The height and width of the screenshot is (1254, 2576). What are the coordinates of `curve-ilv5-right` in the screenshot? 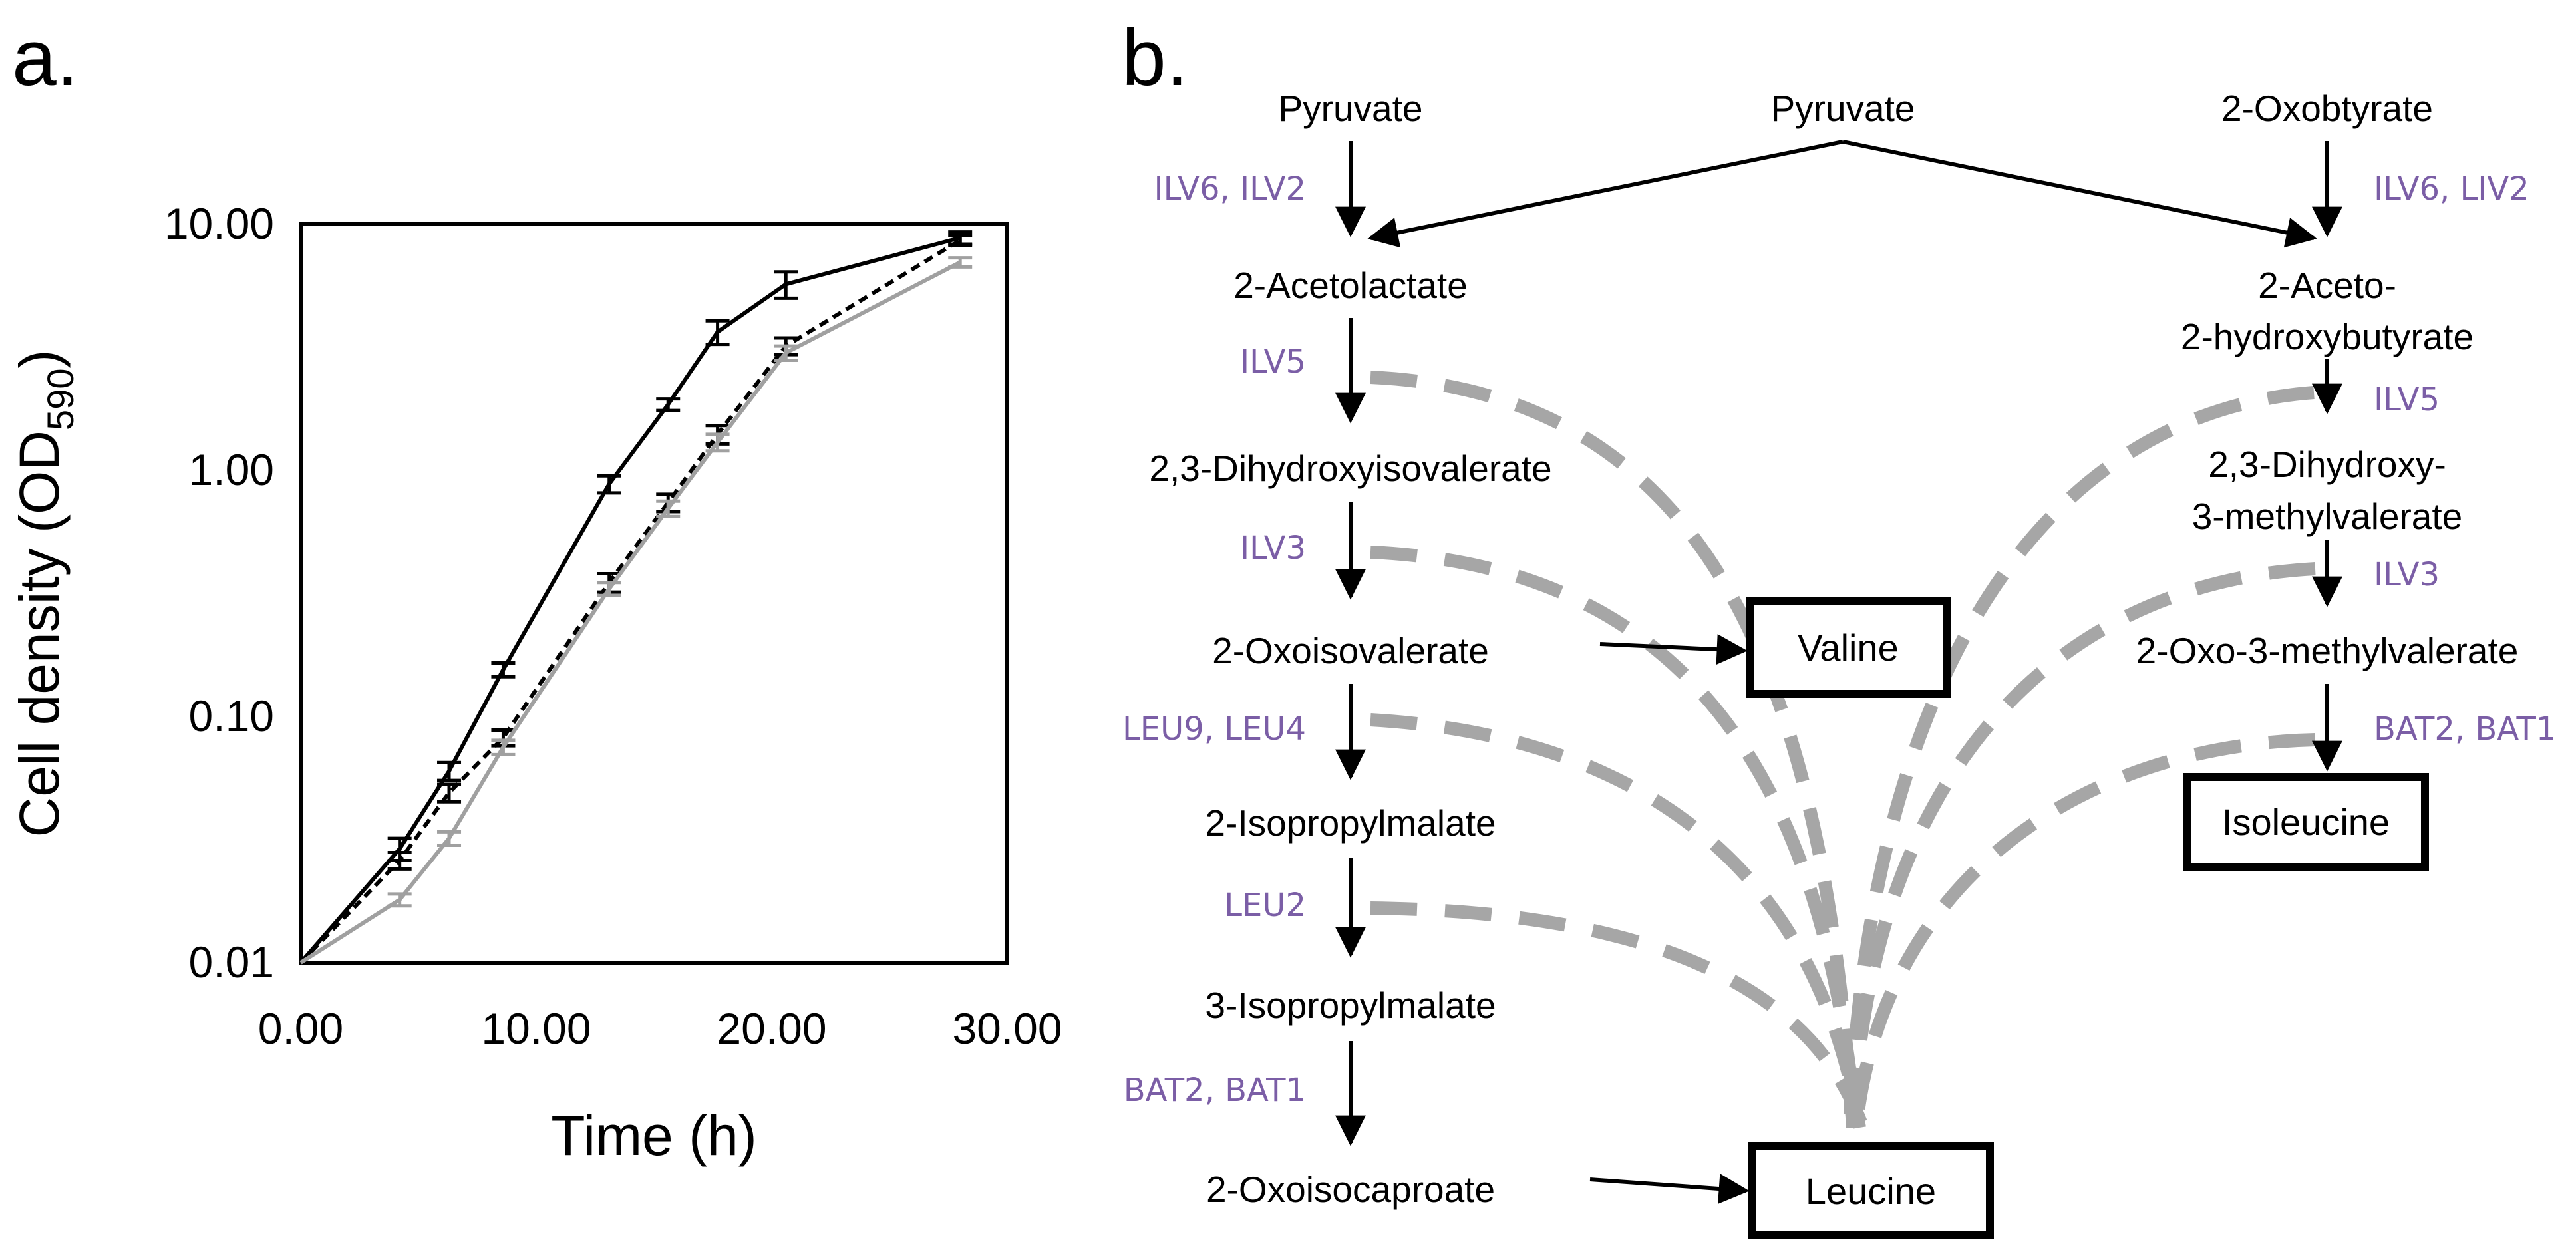 It's located at (2079, 757).